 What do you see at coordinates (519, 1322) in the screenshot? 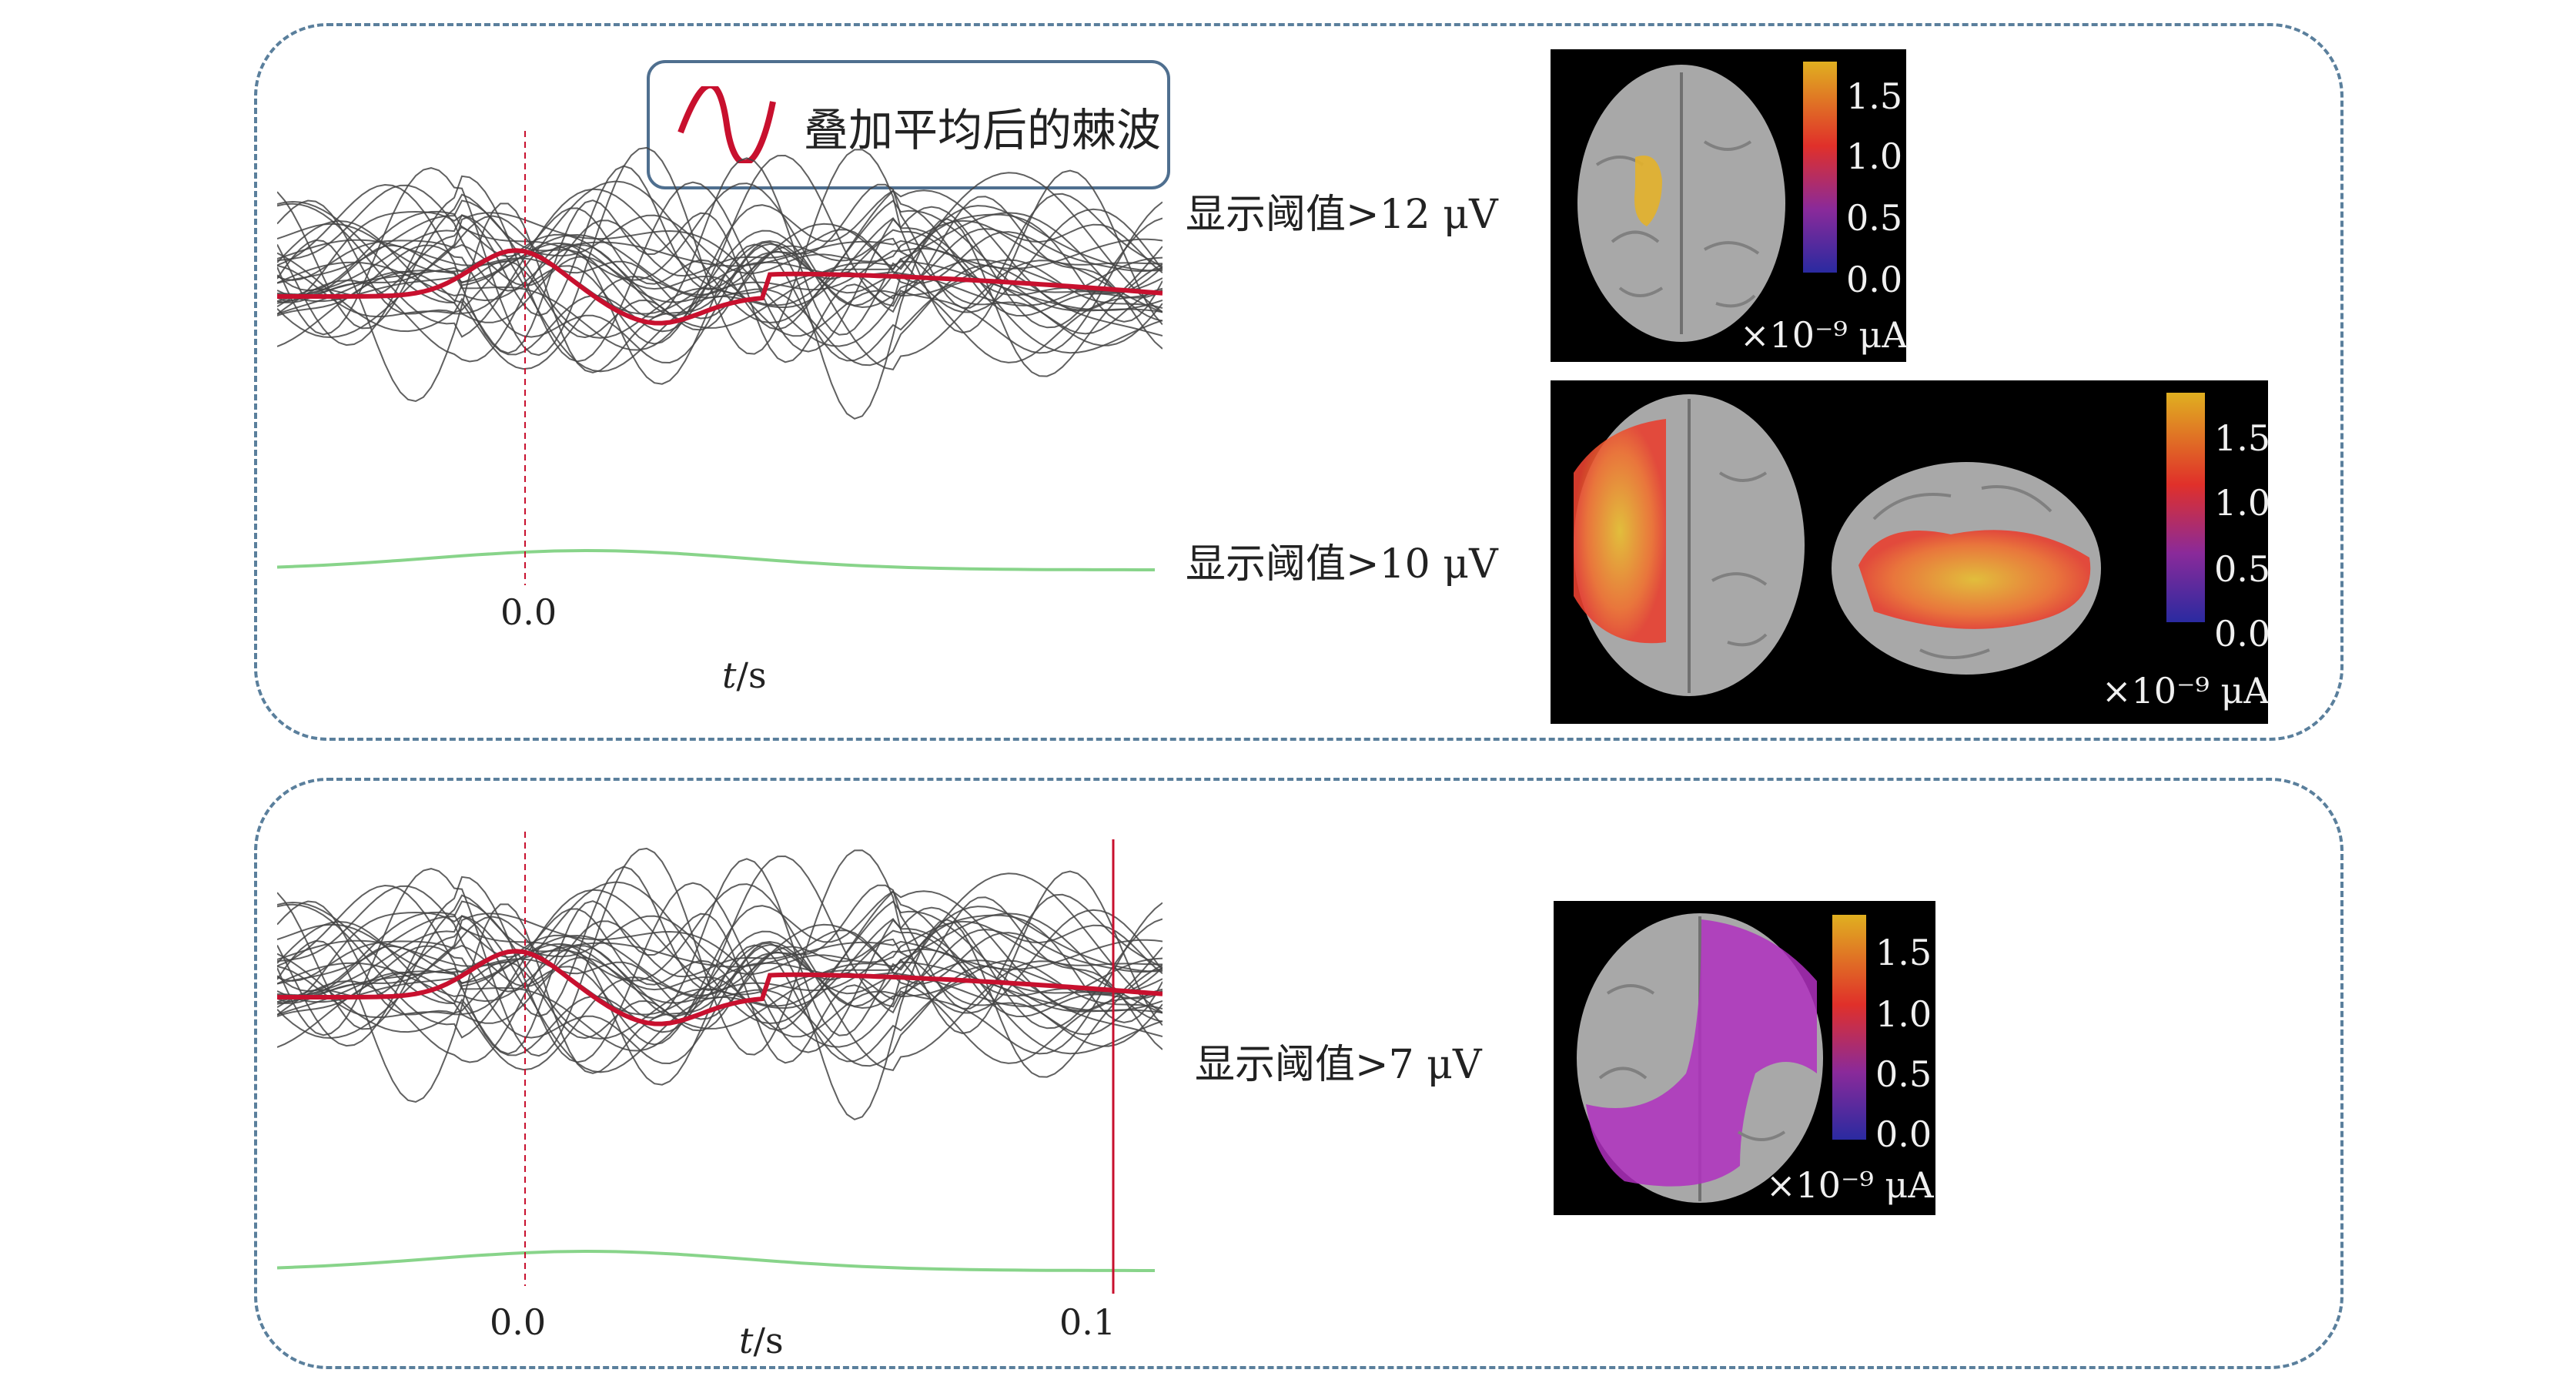
I see `tick-zero-bottom: 0.0` at bounding box center [519, 1322].